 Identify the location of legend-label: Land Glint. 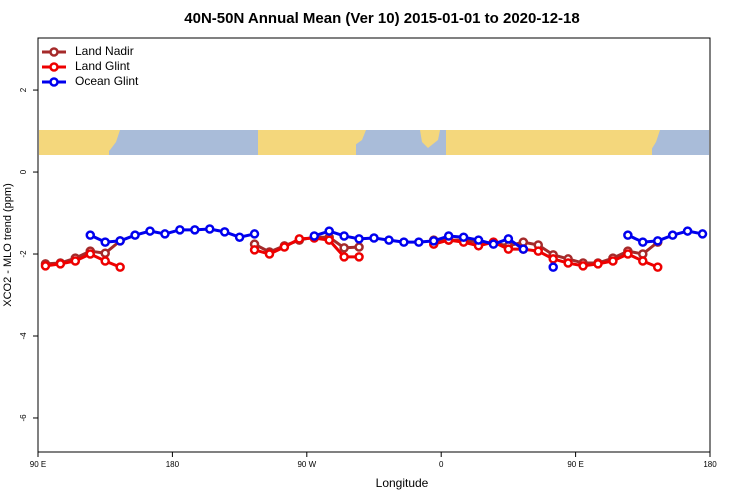
(102, 66).